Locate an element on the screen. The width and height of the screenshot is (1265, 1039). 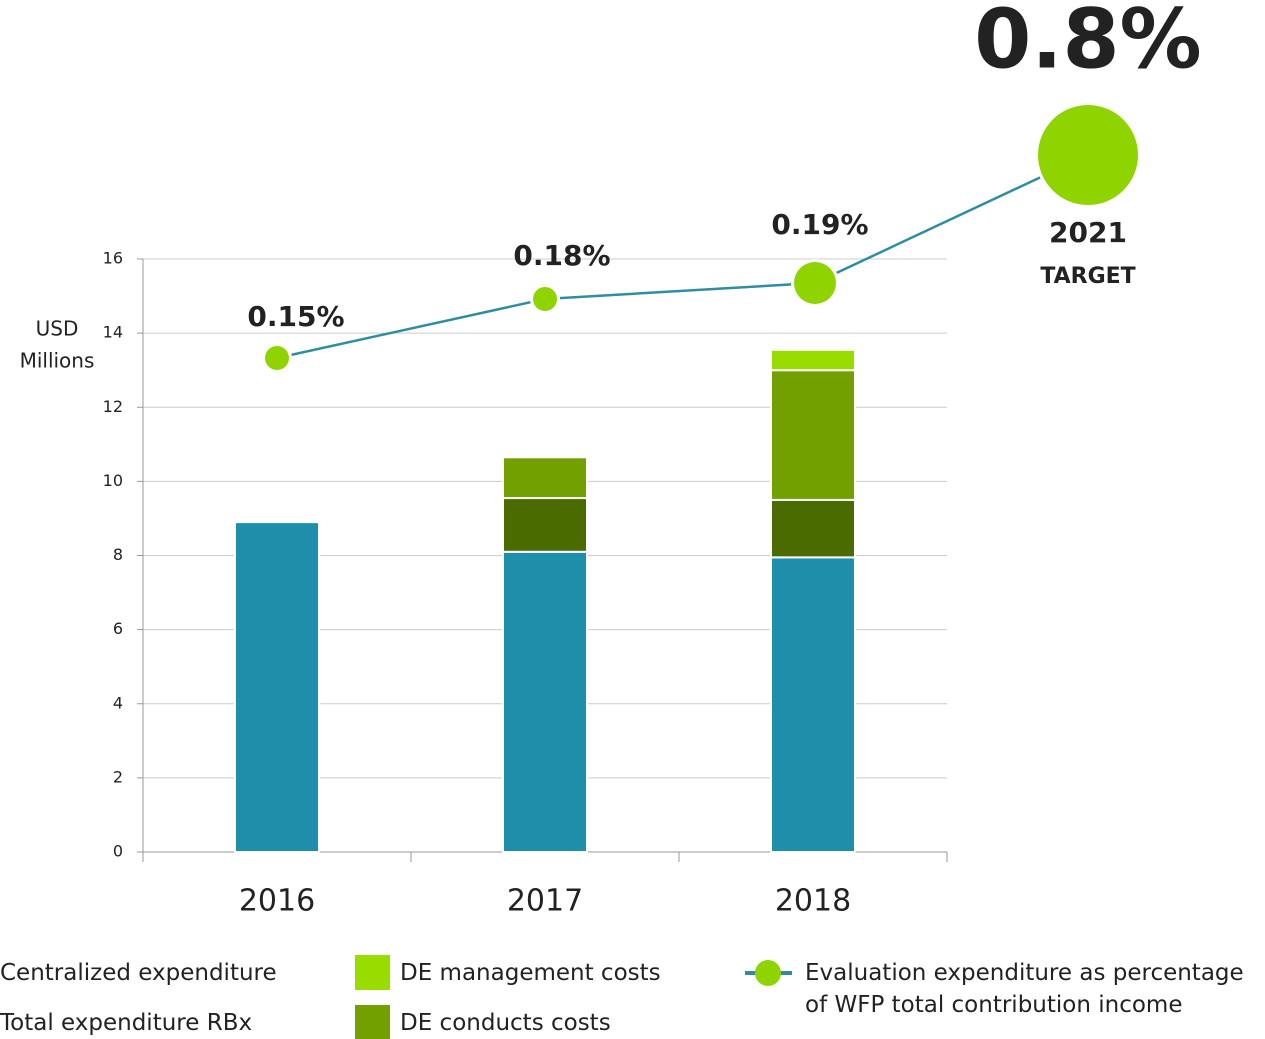
y-axis-label: USD is located at coordinates (57, 329).